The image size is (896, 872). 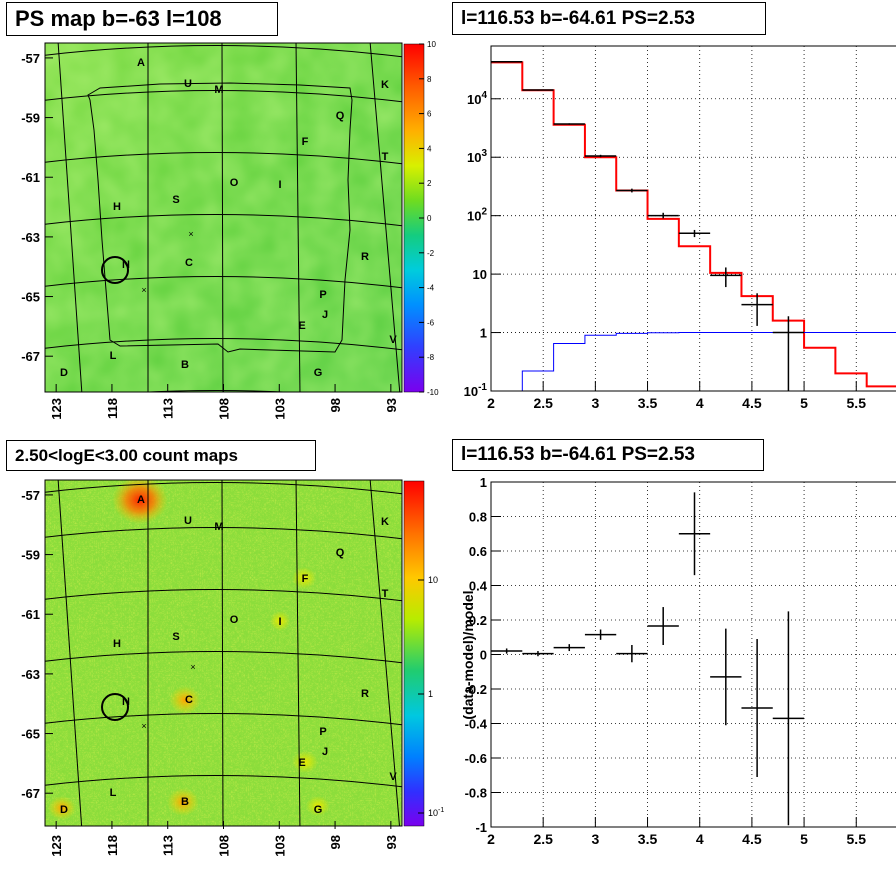 I want to click on source-label-q: Q, so click(x=340, y=116).